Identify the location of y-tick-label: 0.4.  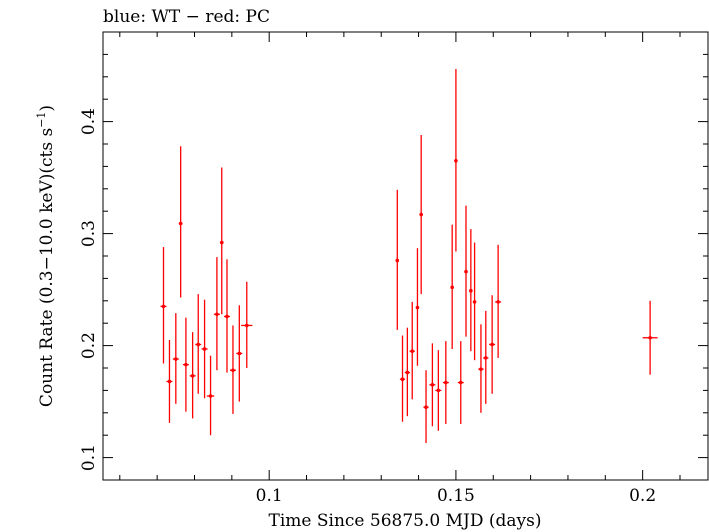
(89, 121).